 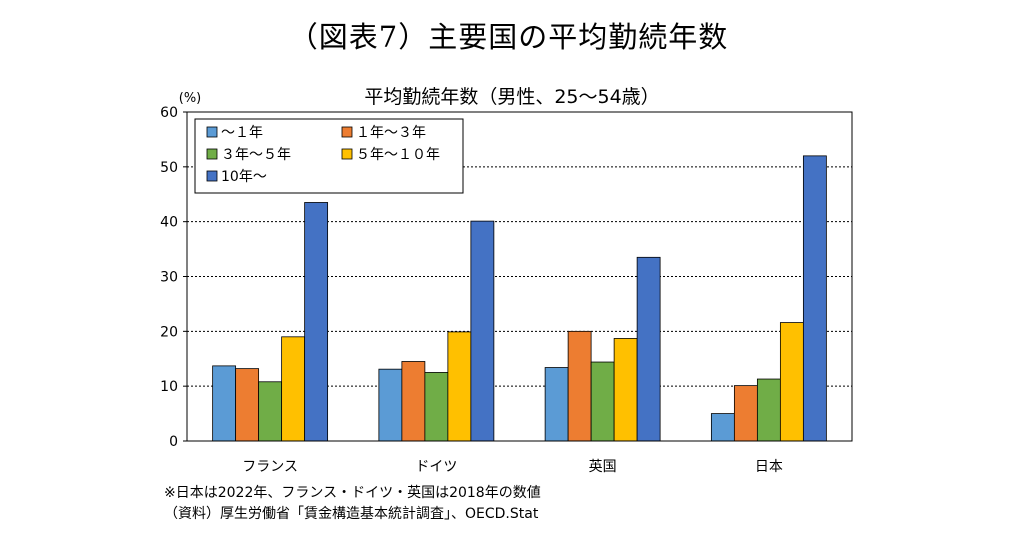 What do you see at coordinates (352, 493) in the screenshot?
I see `footnote: ※日本は2022年、フランス・ドイツ・英国は2018年の数値` at bounding box center [352, 493].